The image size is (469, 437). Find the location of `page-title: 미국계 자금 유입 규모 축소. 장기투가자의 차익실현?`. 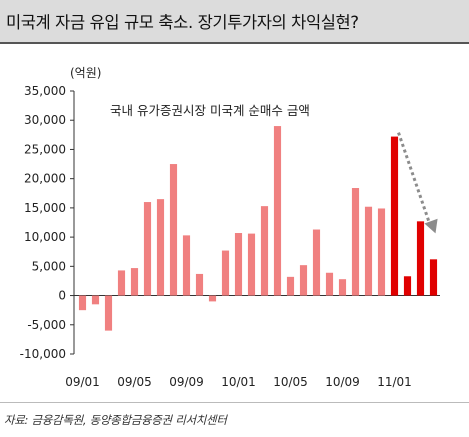

page-title: 미국계 자금 유입 규모 축소. 장기투가자의 차익실현? is located at coordinates (182, 22).